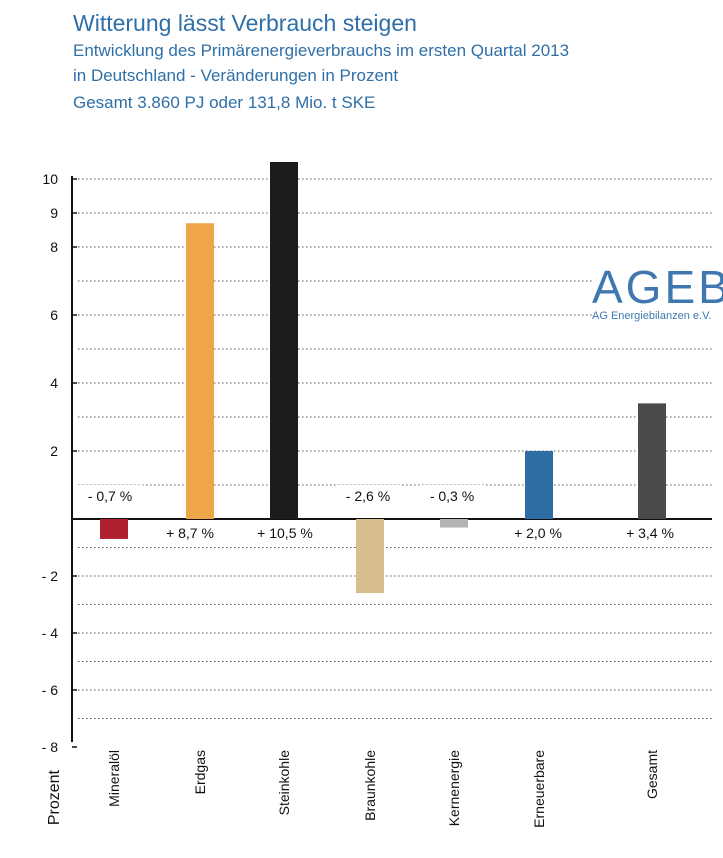 The height and width of the screenshot is (858, 723). I want to click on y-tick-label: - 4, so click(50, 633).